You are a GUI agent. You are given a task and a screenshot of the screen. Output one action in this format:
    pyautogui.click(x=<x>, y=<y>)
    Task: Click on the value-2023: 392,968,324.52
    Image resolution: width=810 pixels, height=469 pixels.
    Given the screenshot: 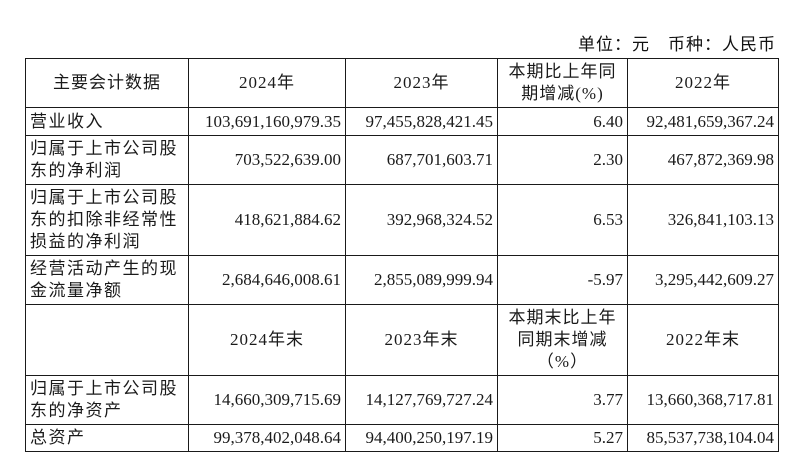 What is the action you would take?
    pyautogui.click(x=421, y=220)
    